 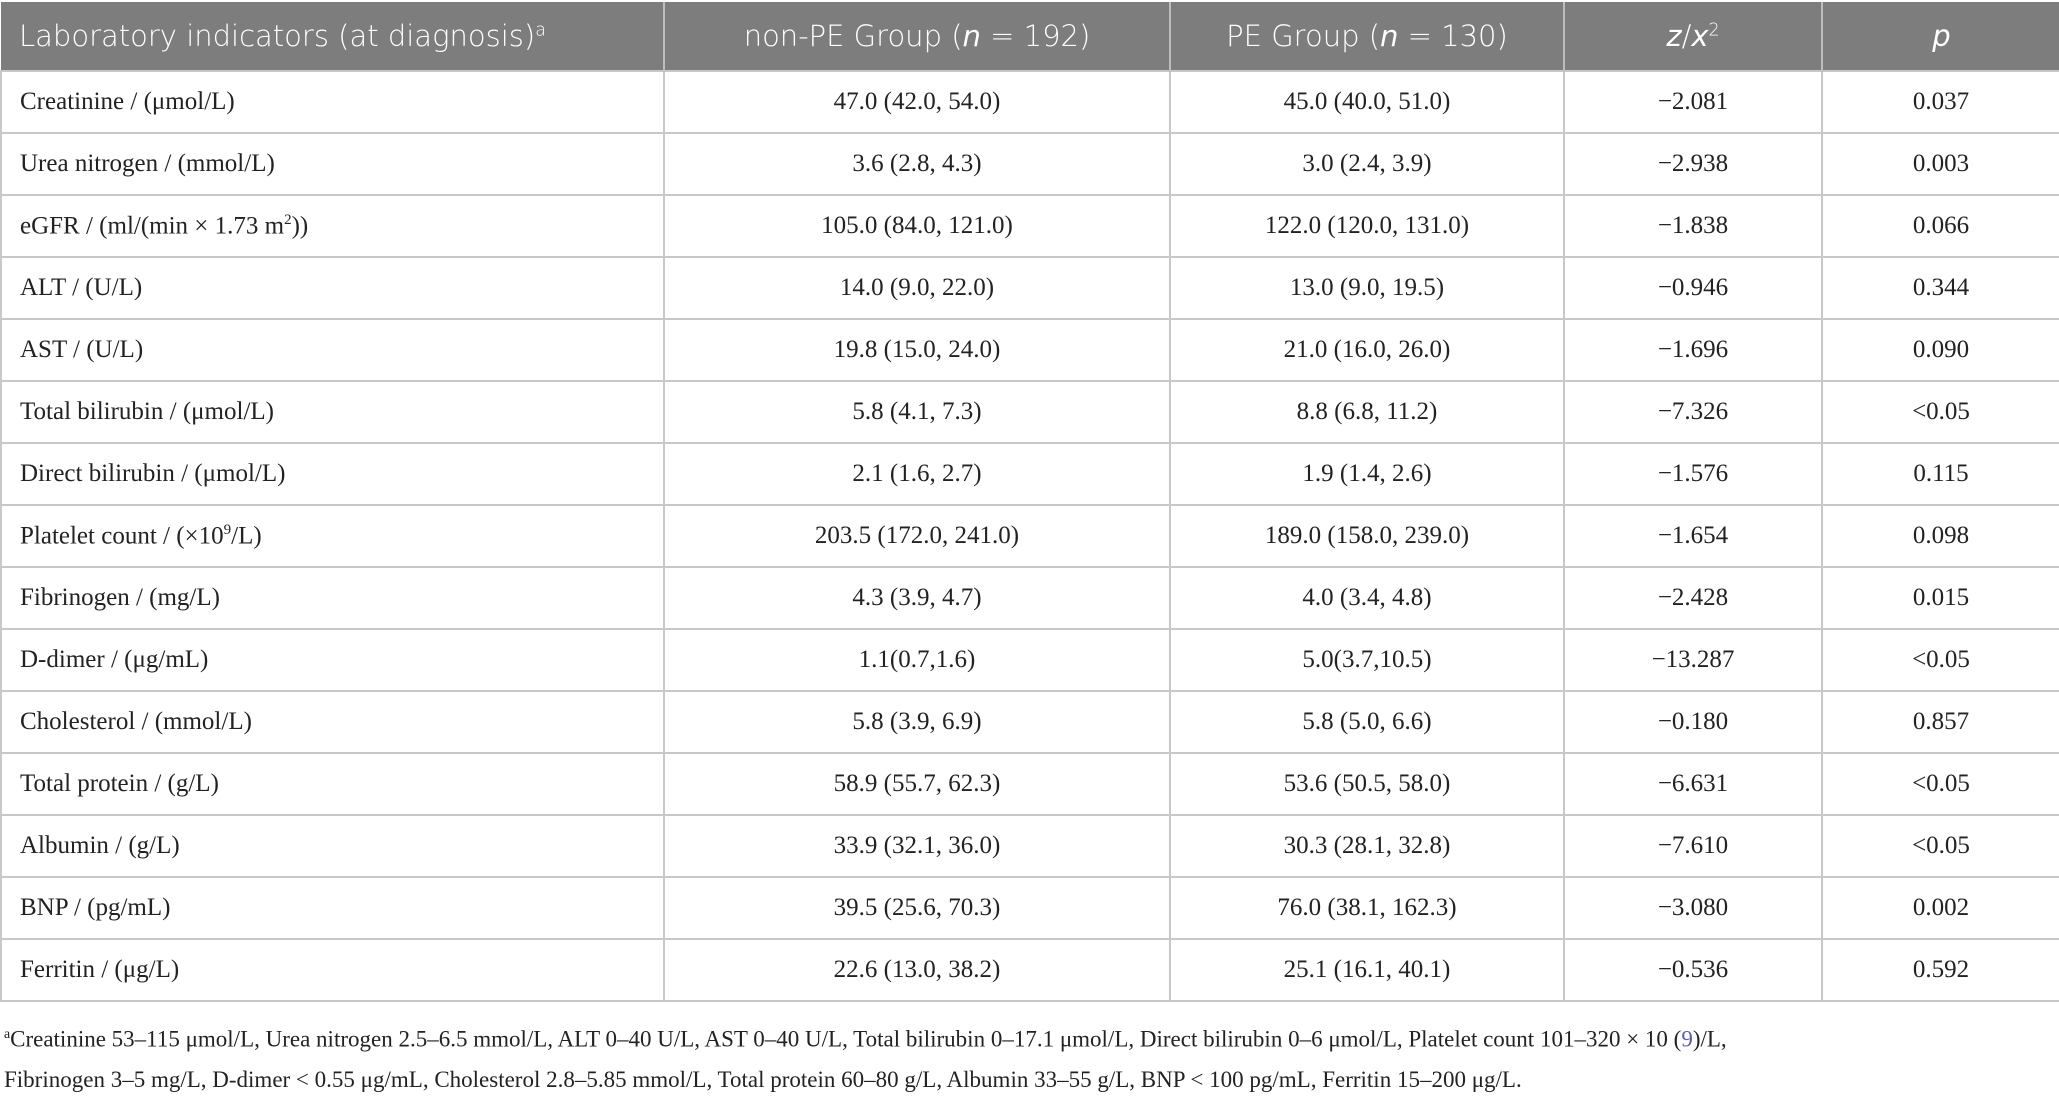 I want to click on pe-cell: 122.0 (120.0, 131.0), so click(x=1367, y=226).